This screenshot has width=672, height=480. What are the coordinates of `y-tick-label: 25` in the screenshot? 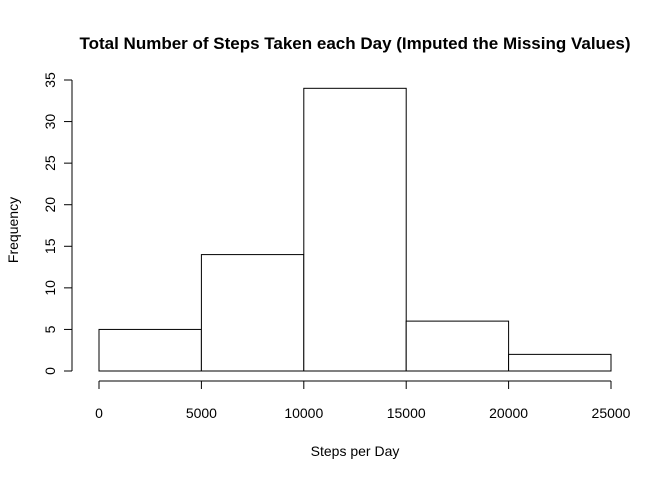 It's located at (50, 163).